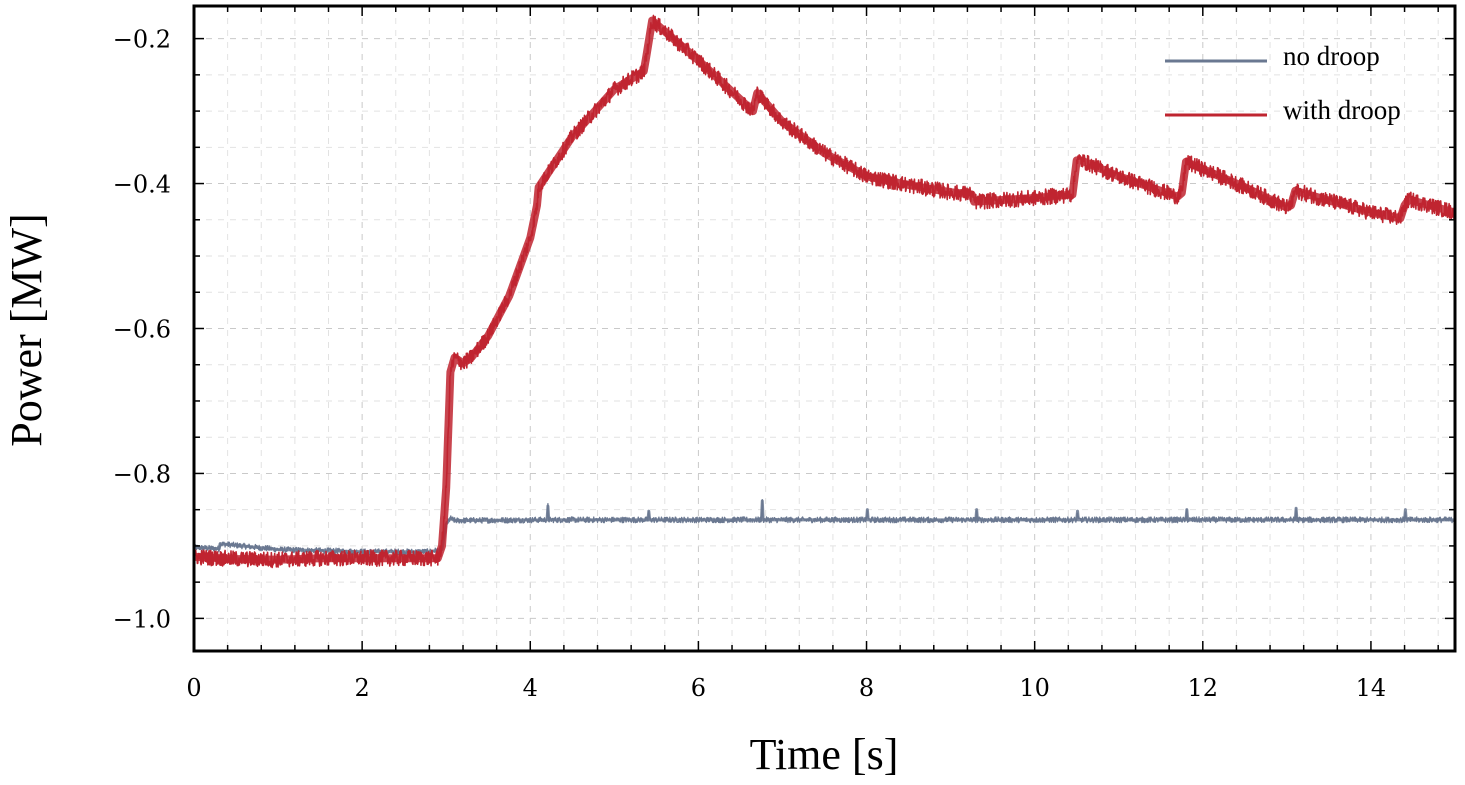  Describe the element at coordinates (824, 754) in the screenshot. I see `x-axis-title: Time [s]` at that location.